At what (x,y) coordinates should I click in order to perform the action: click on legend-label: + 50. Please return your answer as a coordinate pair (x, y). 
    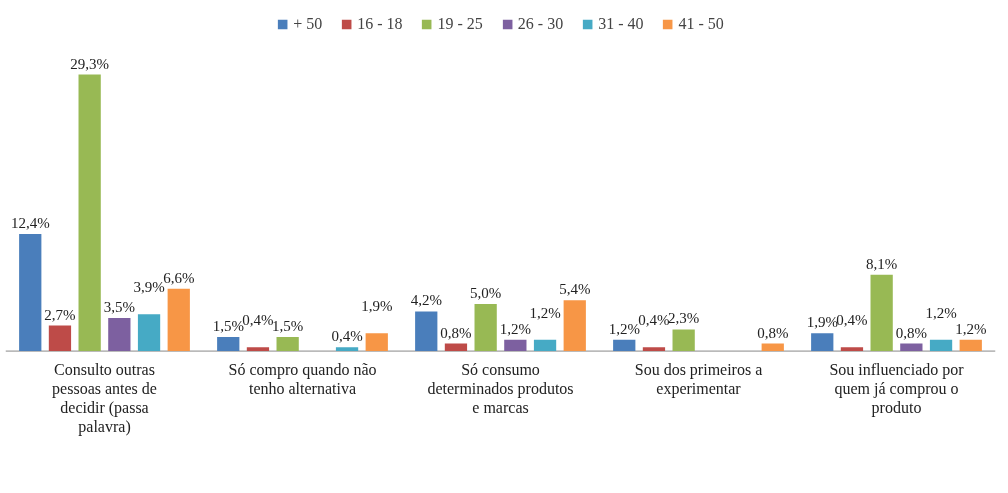
    Looking at the image, I should click on (308, 24).